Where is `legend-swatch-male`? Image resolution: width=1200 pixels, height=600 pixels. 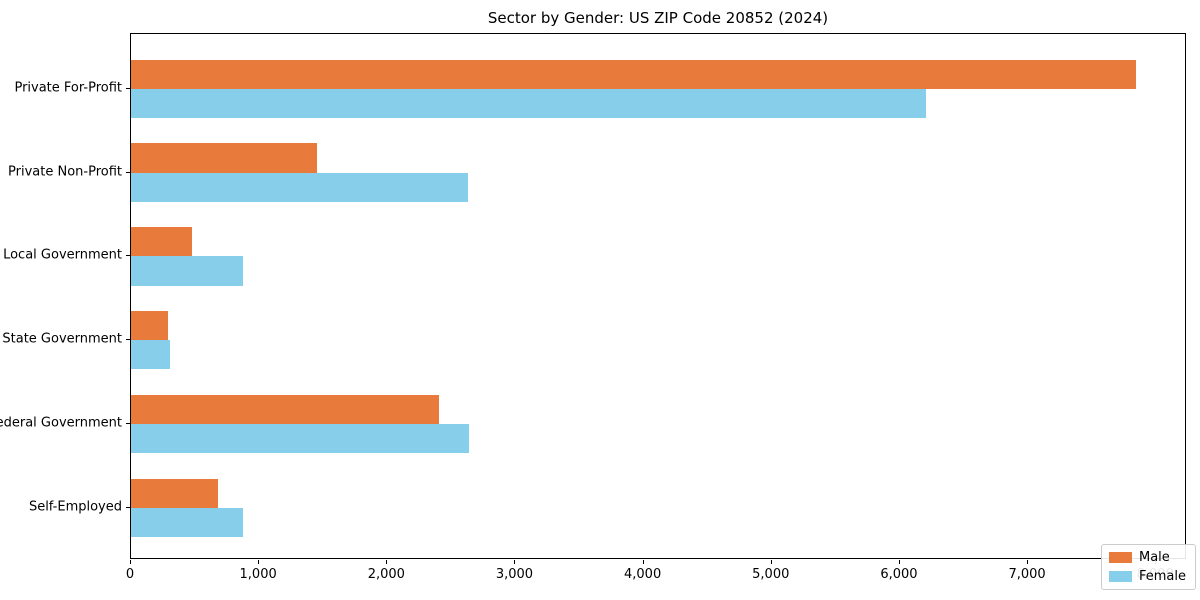 legend-swatch-male is located at coordinates (1120, 557).